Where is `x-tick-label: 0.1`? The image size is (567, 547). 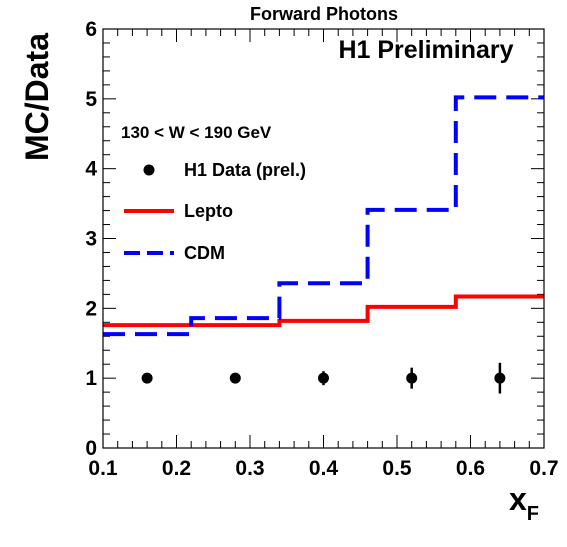
x-tick-label: 0.1 is located at coordinates (103, 468).